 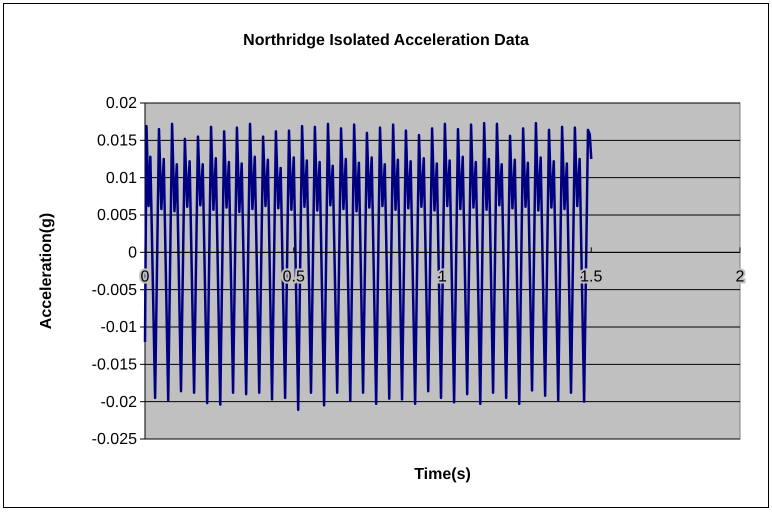 I want to click on y-tick-label: 0, so click(x=133, y=253).